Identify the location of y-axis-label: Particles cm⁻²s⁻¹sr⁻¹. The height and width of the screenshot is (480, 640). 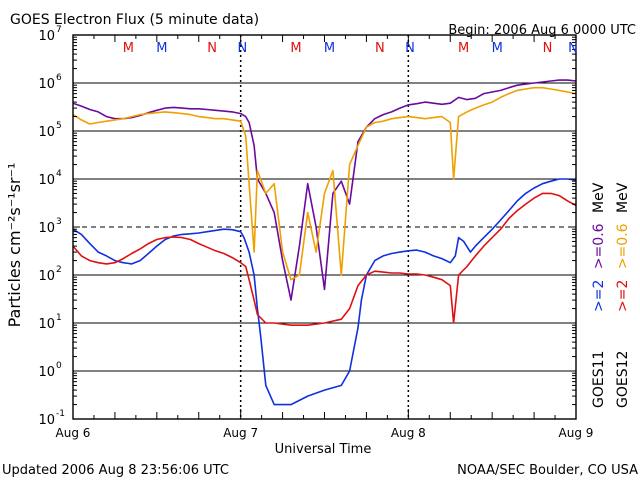
(14, 245).